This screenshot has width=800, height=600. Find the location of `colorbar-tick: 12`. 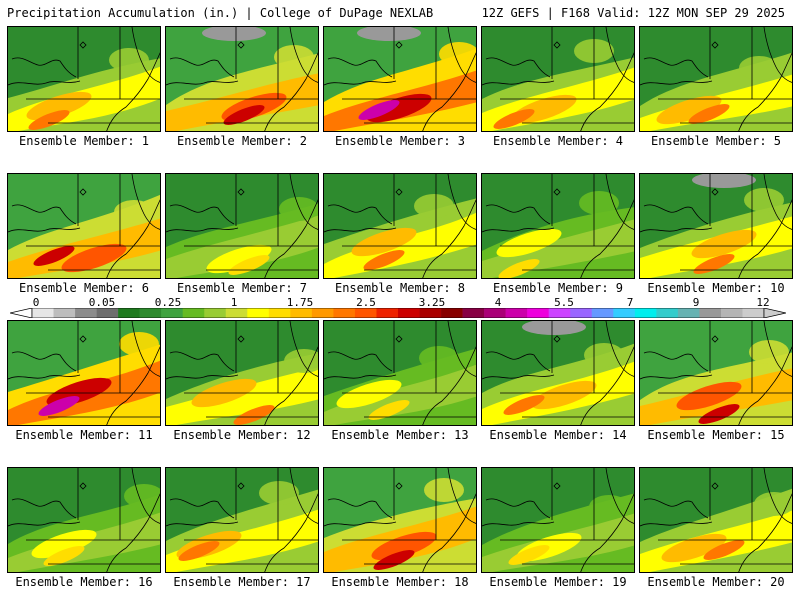

colorbar-tick: 12 is located at coordinates (763, 302).